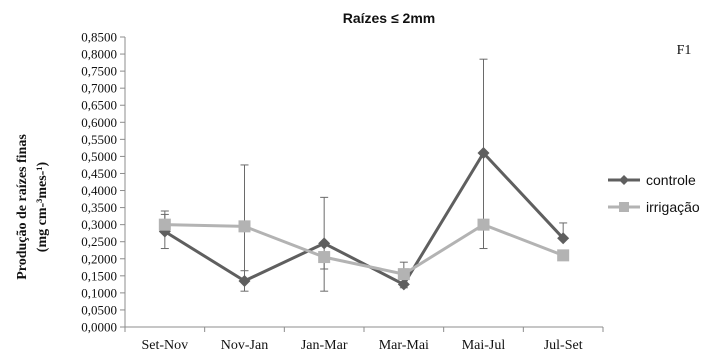 This screenshot has height=353, width=711. Describe the element at coordinates (22, 207) in the screenshot. I see `y-axis-label-line1: Produção de raízes finas` at that location.